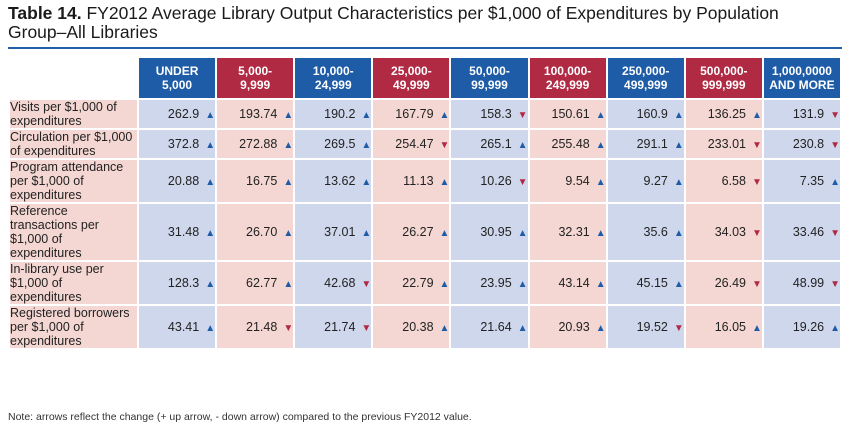 The width and height of the screenshot is (850, 432). Describe the element at coordinates (574, 232) in the screenshot. I see `value-number: 32.31` at that location.